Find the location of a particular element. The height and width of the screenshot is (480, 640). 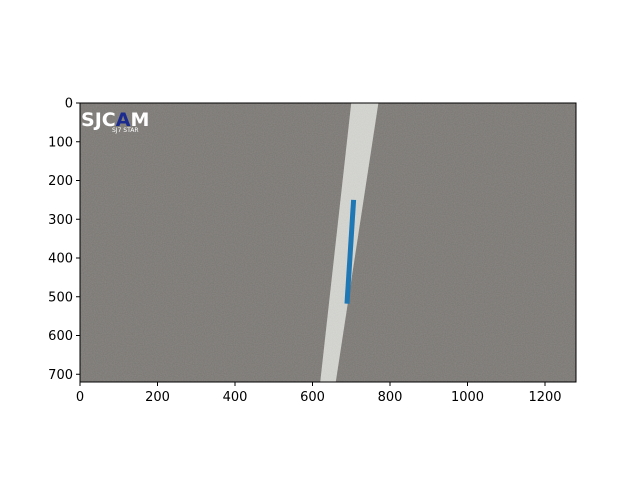

x-tick-label: 800 is located at coordinates (390, 397).